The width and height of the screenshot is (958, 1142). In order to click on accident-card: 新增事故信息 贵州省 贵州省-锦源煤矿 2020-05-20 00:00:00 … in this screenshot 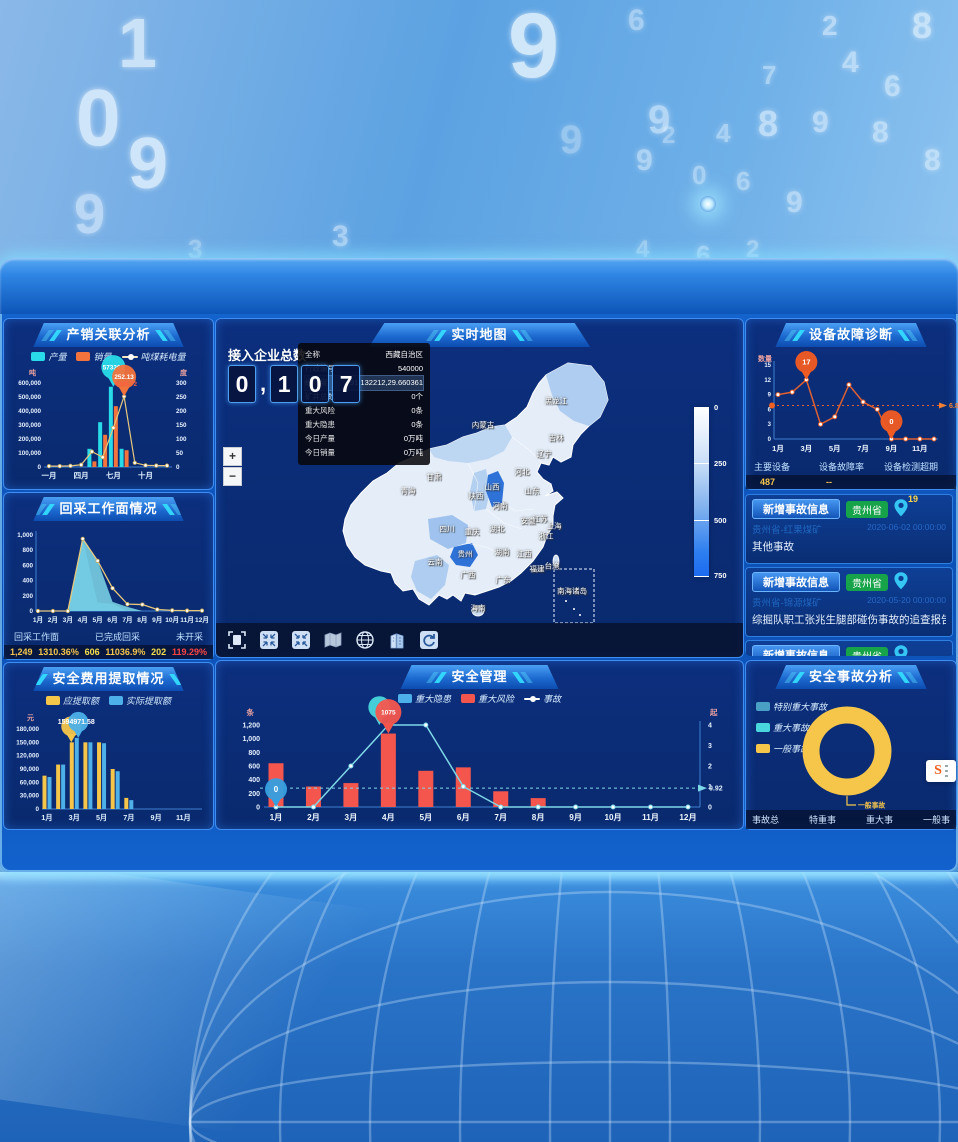, I will do `click(849, 602)`.